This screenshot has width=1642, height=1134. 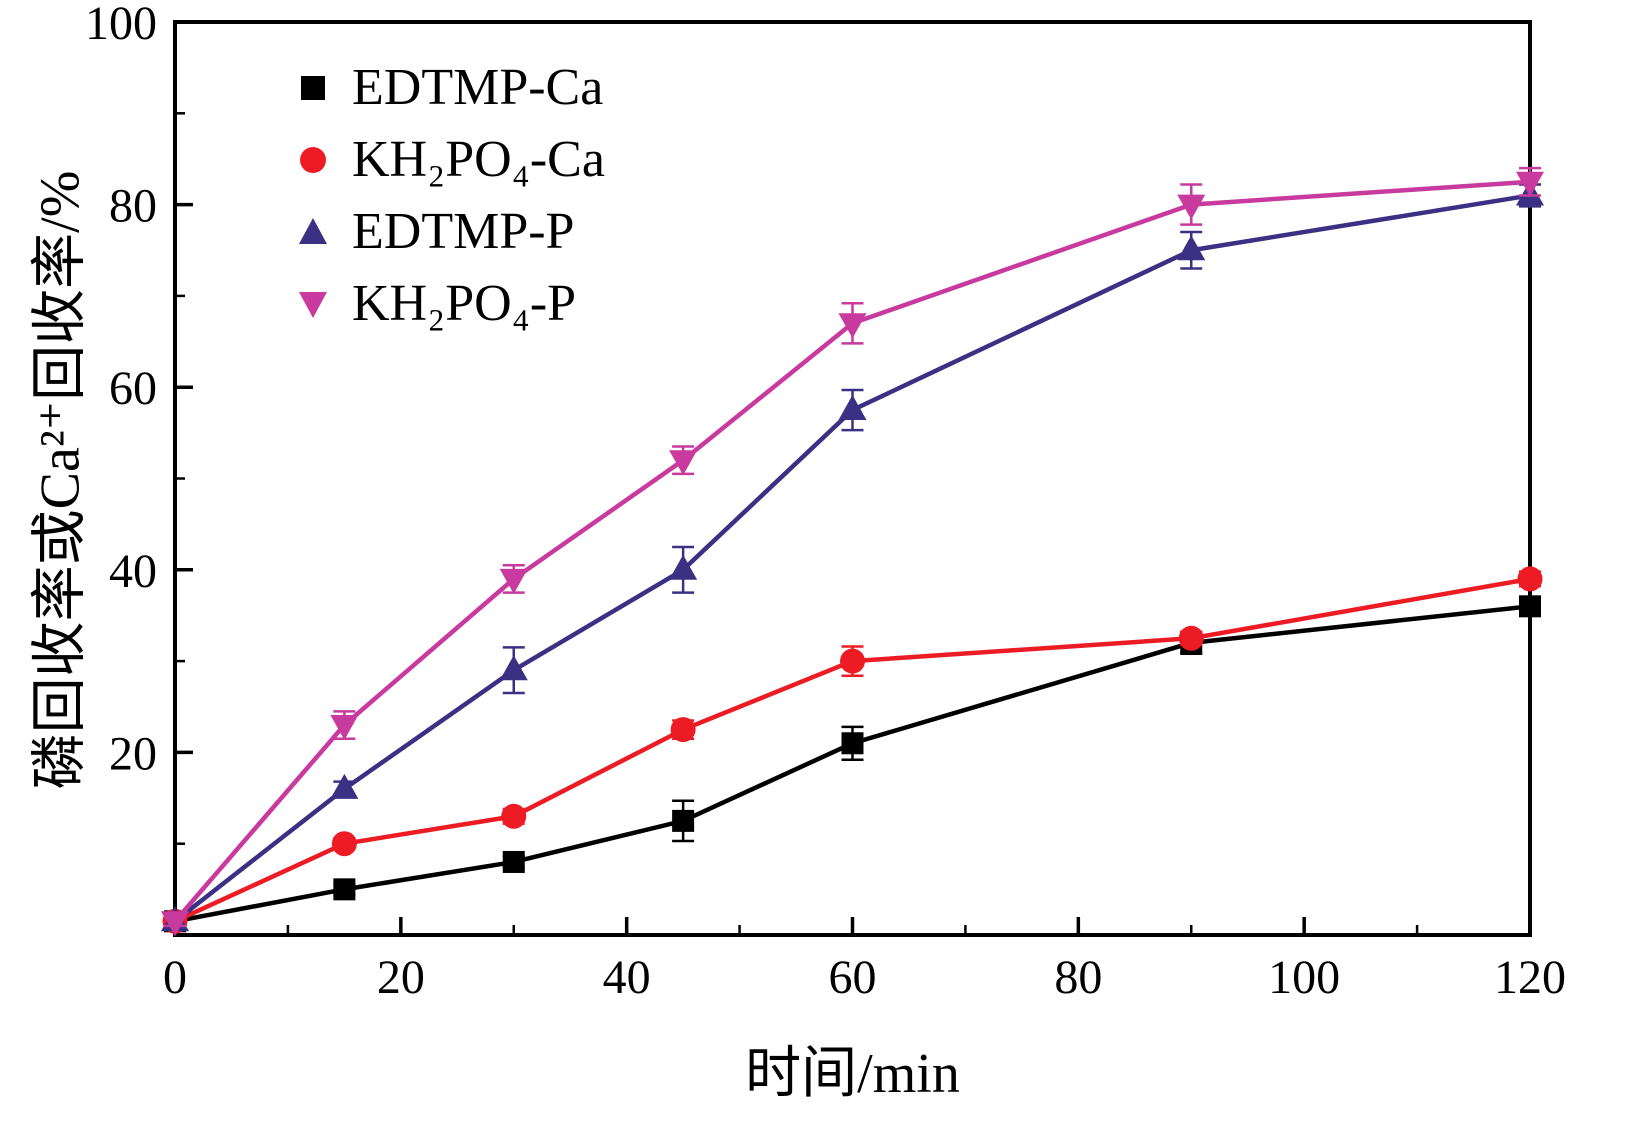 I want to click on x-tick-label: 0, so click(x=175, y=977).